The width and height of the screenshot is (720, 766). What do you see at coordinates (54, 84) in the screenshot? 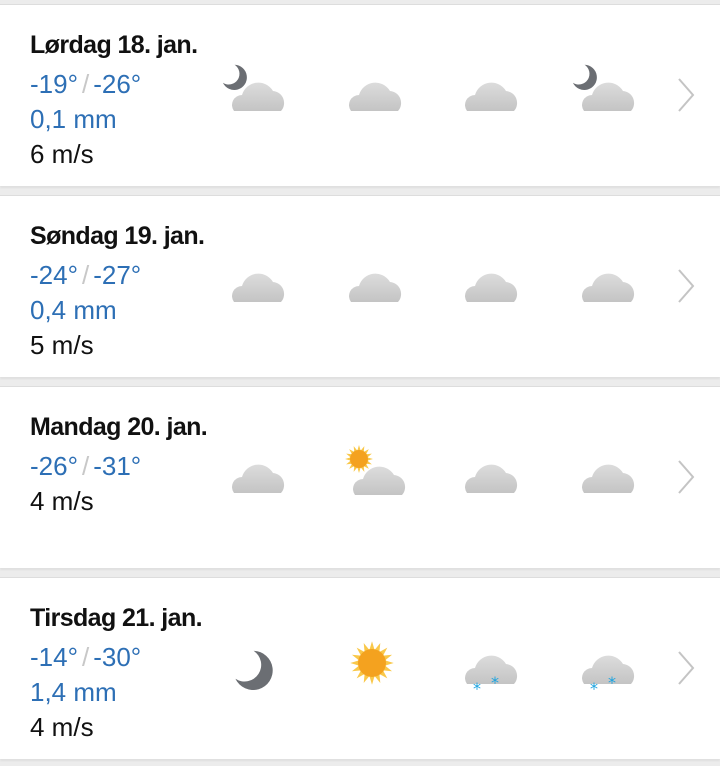
I see `high-temp: -19°` at bounding box center [54, 84].